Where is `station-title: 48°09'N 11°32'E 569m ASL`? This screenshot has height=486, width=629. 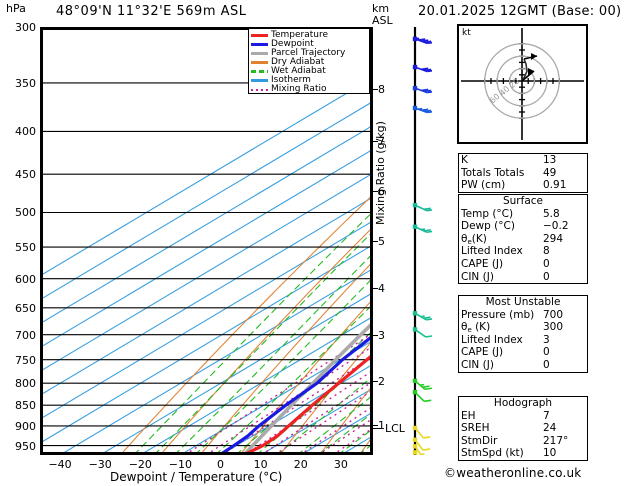 station-title: 48°09'N 11°32'E 569m ASL is located at coordinates (151, 11).